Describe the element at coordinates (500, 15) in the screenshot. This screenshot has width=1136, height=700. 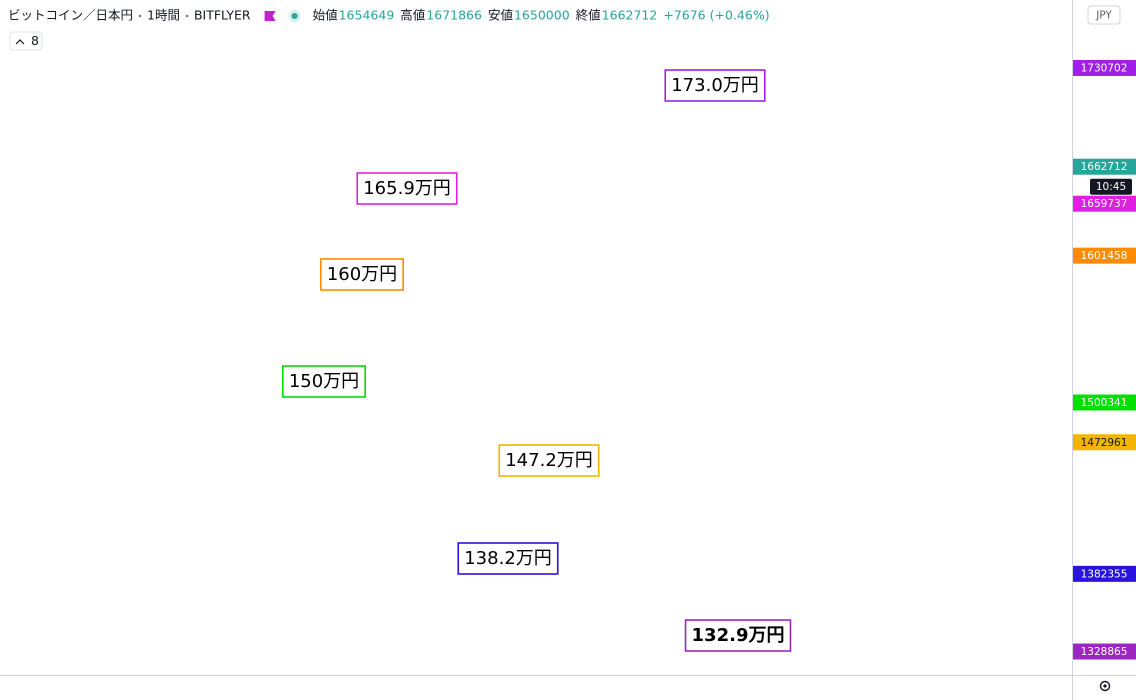
I see `ohlc-name: 安値` at that location.